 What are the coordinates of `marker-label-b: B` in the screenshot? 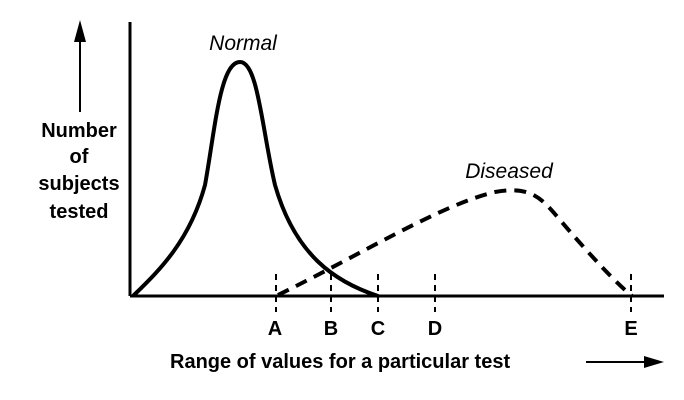 It's located at (331, 329).